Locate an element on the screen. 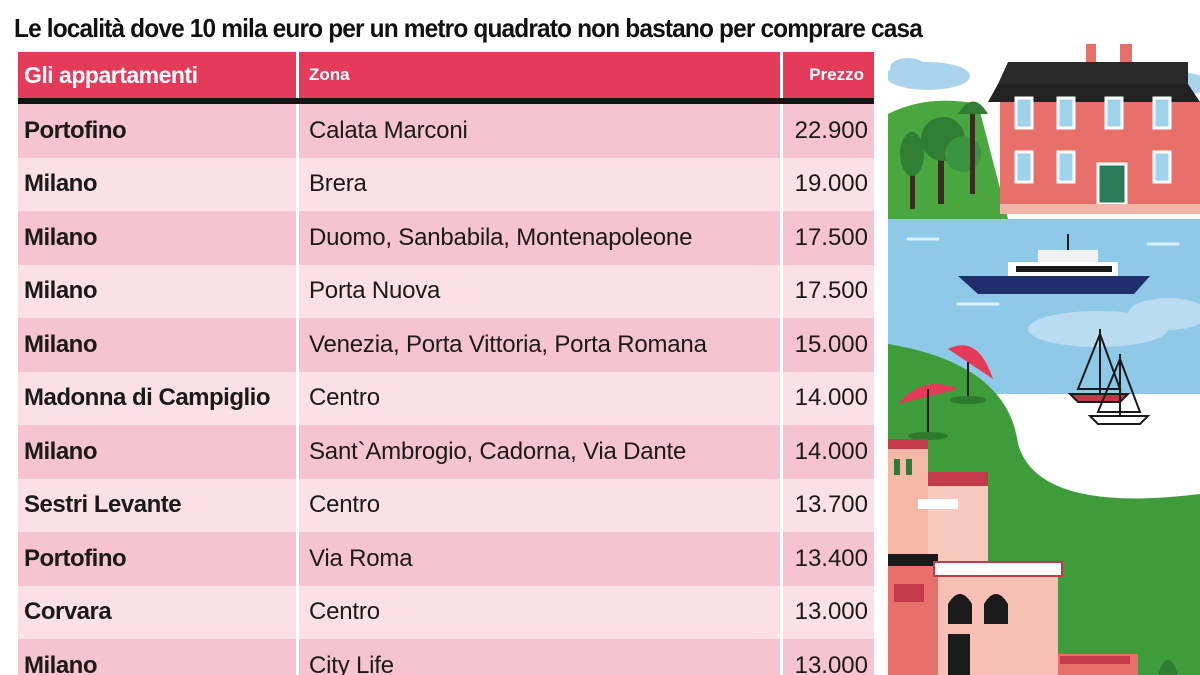 The height and width of the screenshot is (675, 1200). colorful-houses is located at coordinates (1033, 557).